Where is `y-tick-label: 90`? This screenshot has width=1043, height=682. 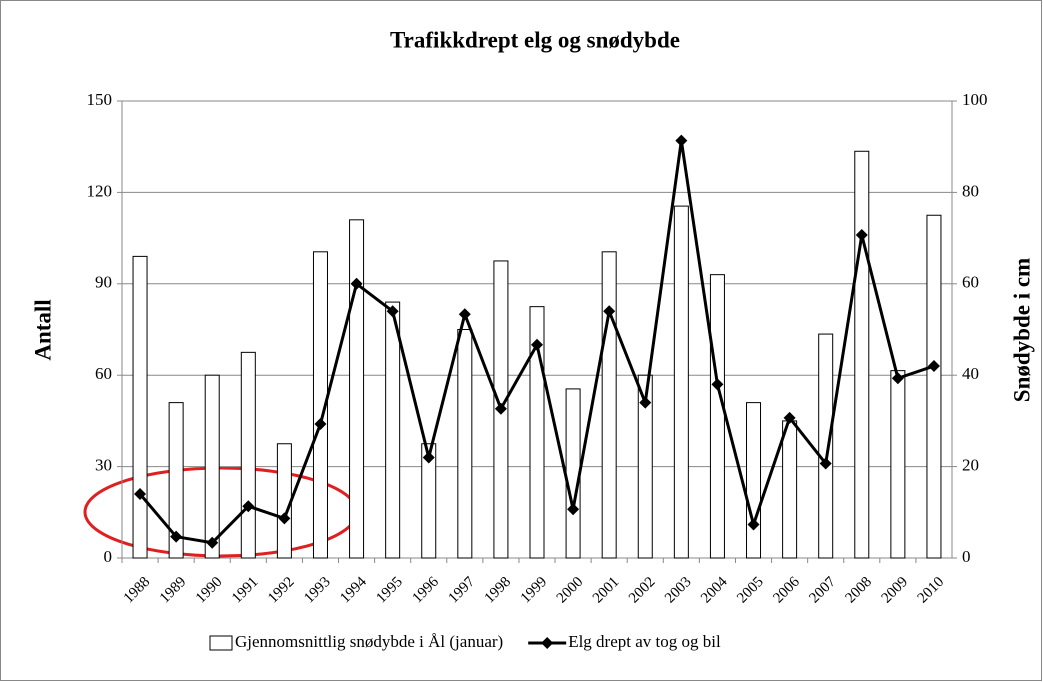 y-tick-label: 90 is located at coordinates (103, 282).